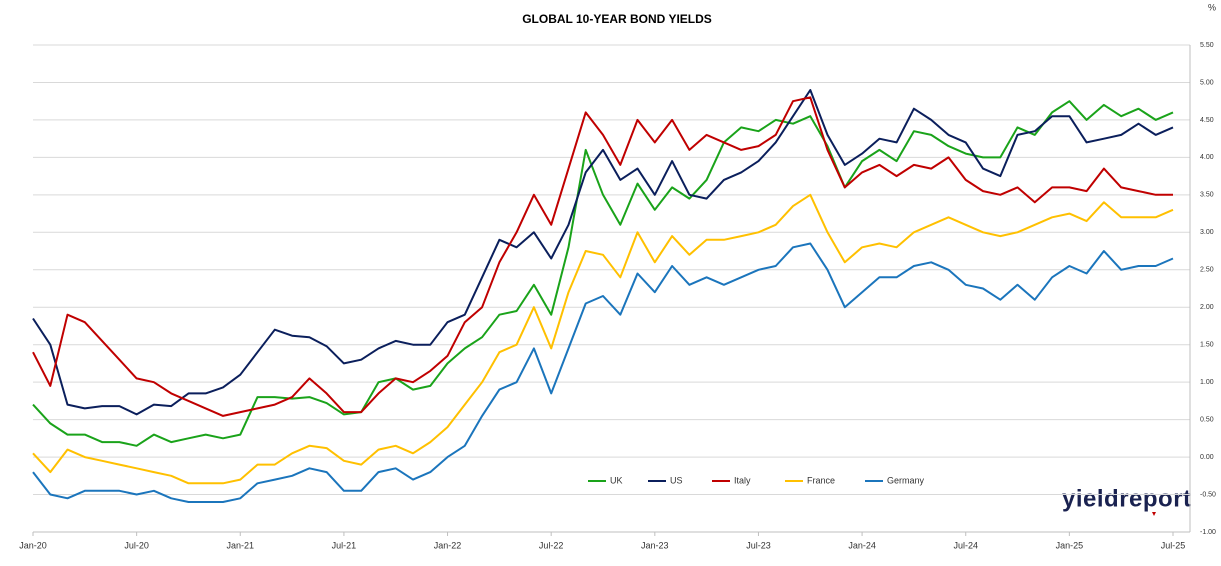 The width and height of the screenshot is (1221, 566). Describe the element at coordinates (33, 545) in the screenshot. I see `x-tick-label: Jan-20` at that location.